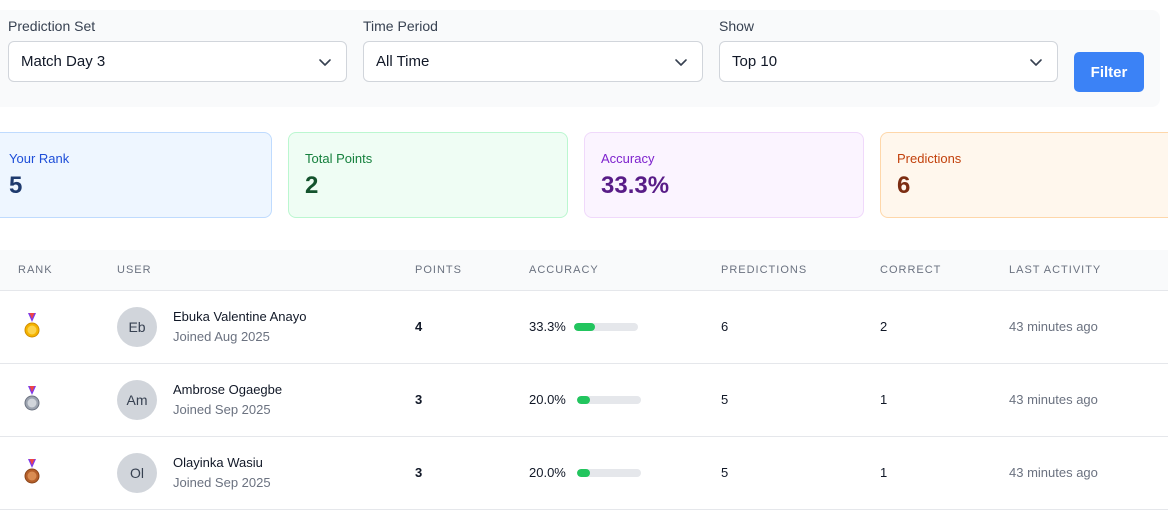 Image resolution: width=1168 pixels, height=518 pixels. I want to click on header-user: USER, so click(134, 270).